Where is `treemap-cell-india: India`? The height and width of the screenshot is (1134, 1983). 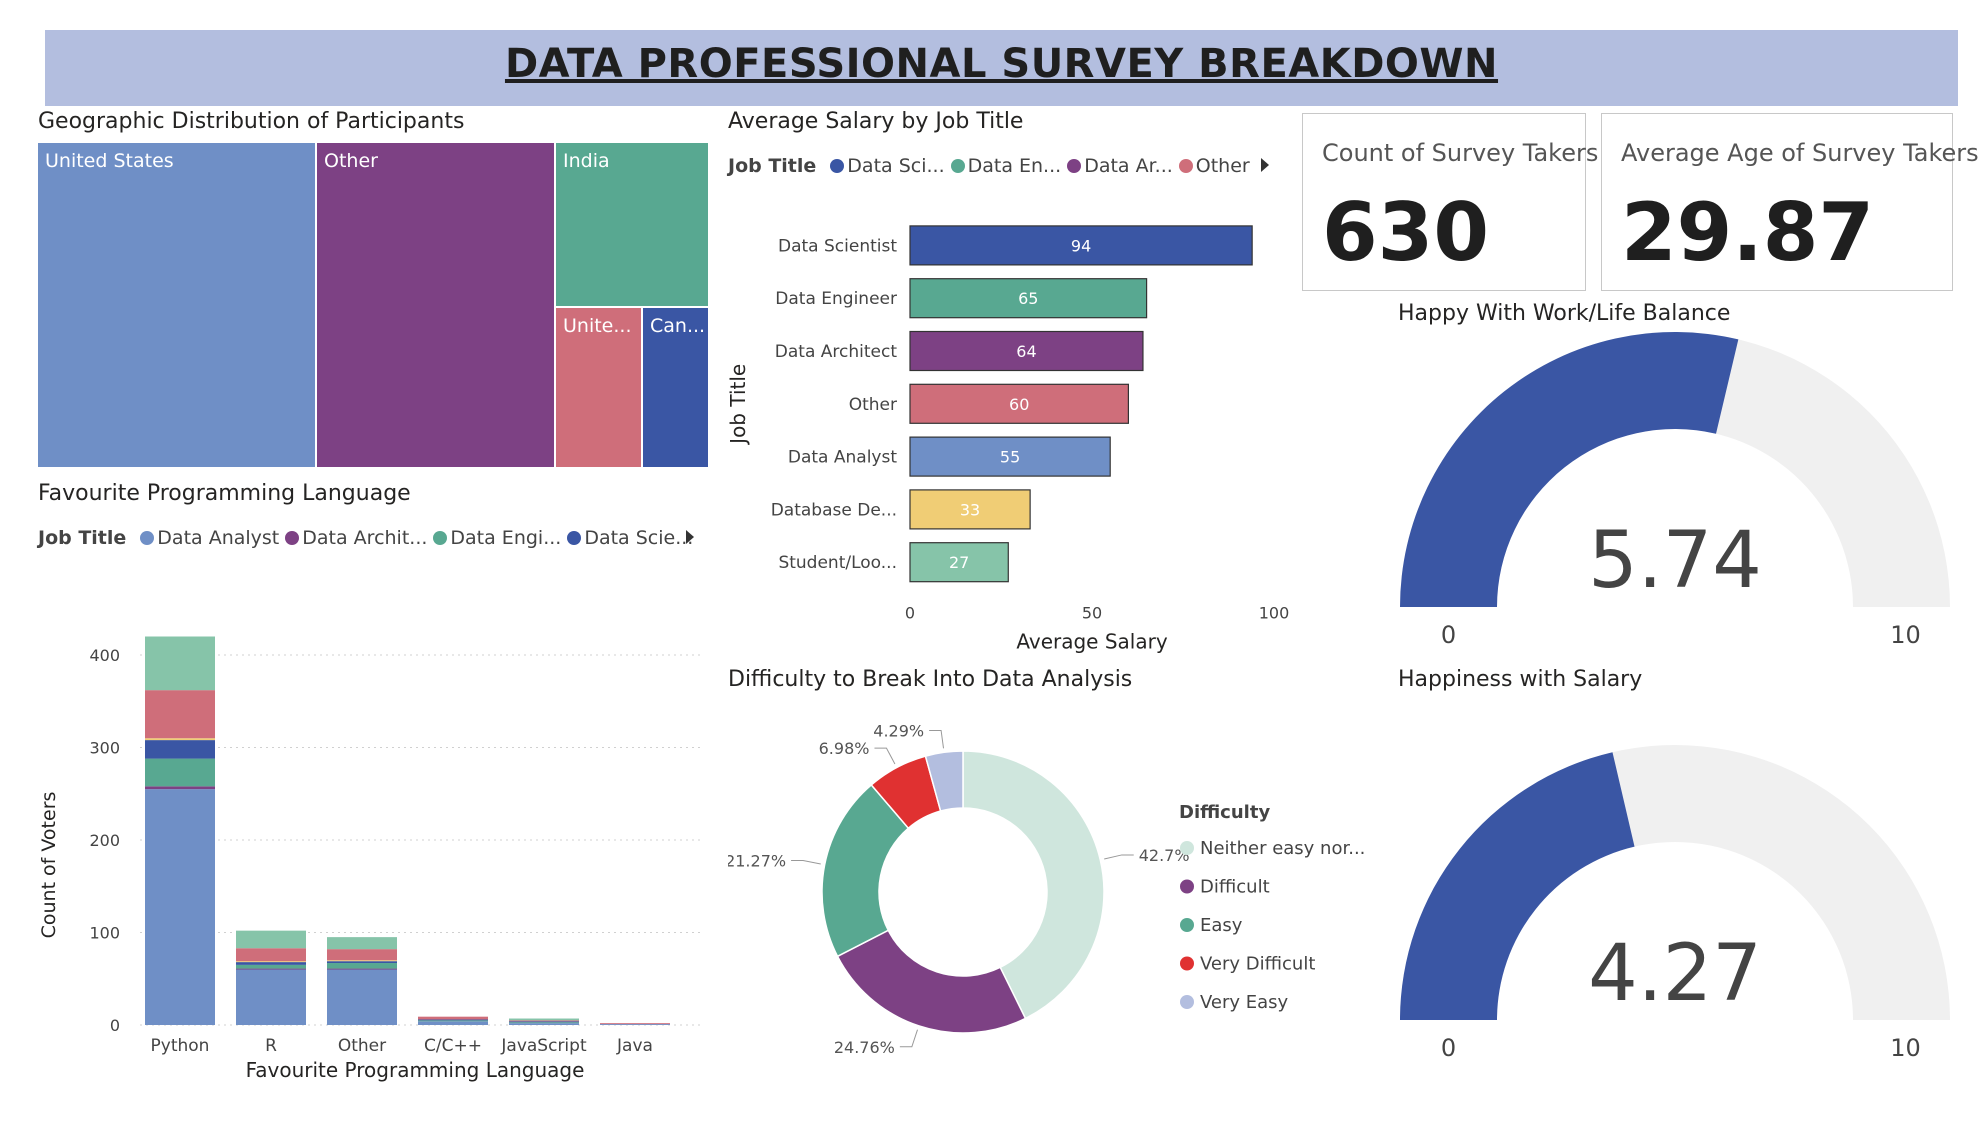
treemap-cell-india: India is located at coordinates (633, 225).